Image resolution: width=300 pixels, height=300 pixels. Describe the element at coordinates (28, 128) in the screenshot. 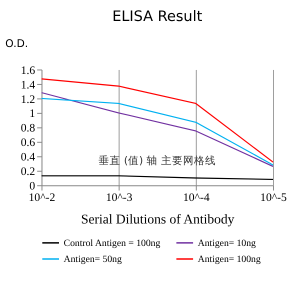

I see `y-tick-label: 0.8` at that location.